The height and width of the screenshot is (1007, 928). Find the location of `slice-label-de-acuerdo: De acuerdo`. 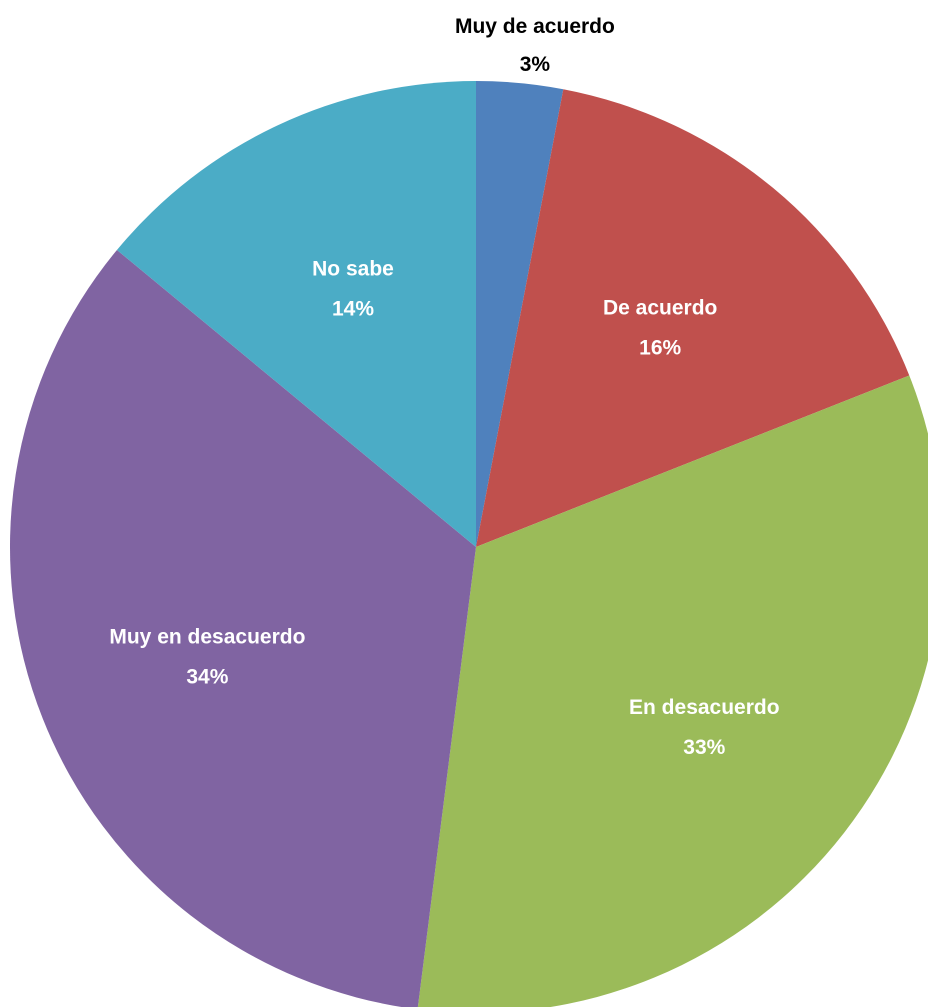

slice-label-de-acuerdo: De acuerdo is located at coordinates (660, 307).